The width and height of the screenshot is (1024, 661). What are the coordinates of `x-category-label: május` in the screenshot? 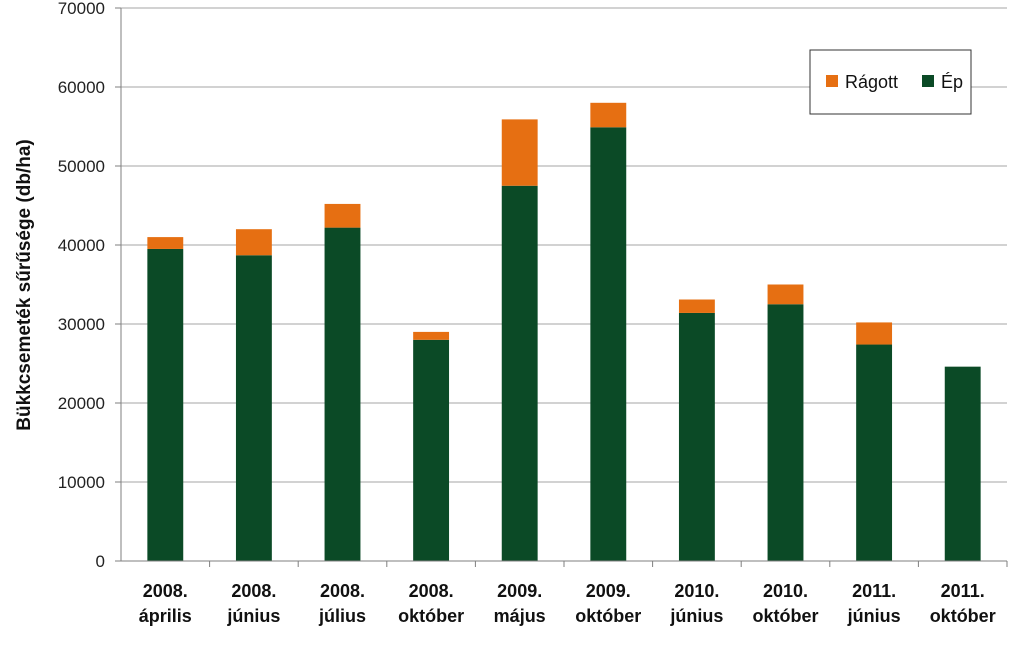 It's located at (520, 616).